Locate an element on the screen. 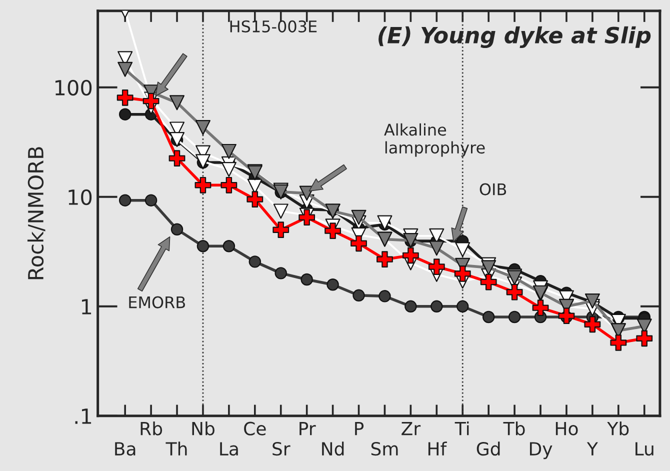 The width and height of the screenshot is (670, 471). y-tick-label: 10 is located at coordinates (80, 197).